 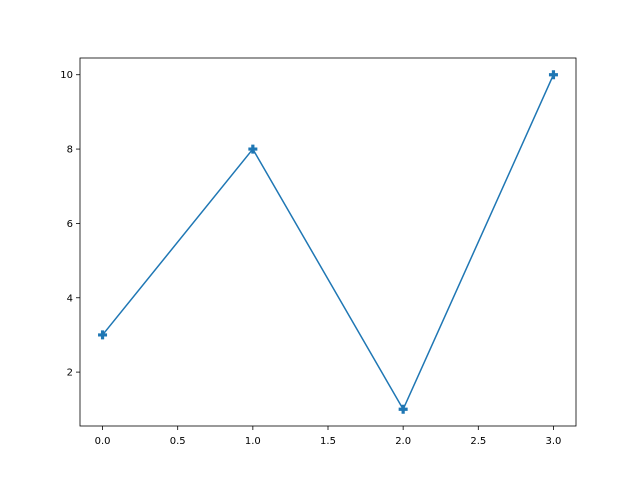 What do you see at coordinates (328, 441) in the screenshot?
I see `x-tick-label: 1.5` at bounding box center [328, 441].